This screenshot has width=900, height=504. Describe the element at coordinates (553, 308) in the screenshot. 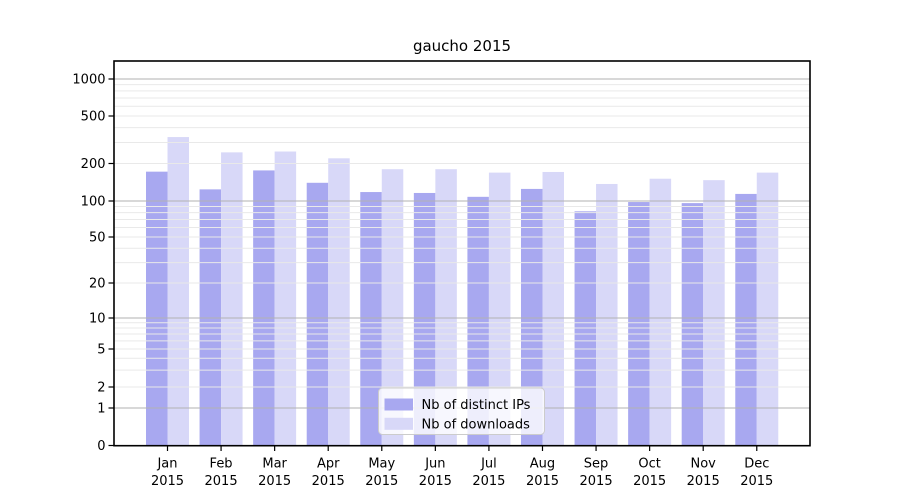

I see `bar-downloads-aug` at that location.